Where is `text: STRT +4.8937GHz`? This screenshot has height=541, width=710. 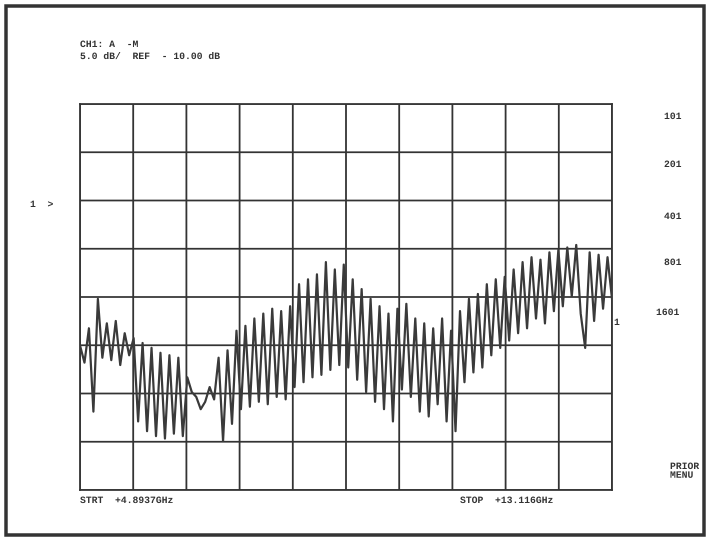
text: STRT +4.8937GHz is located at coordinates (126, 500).